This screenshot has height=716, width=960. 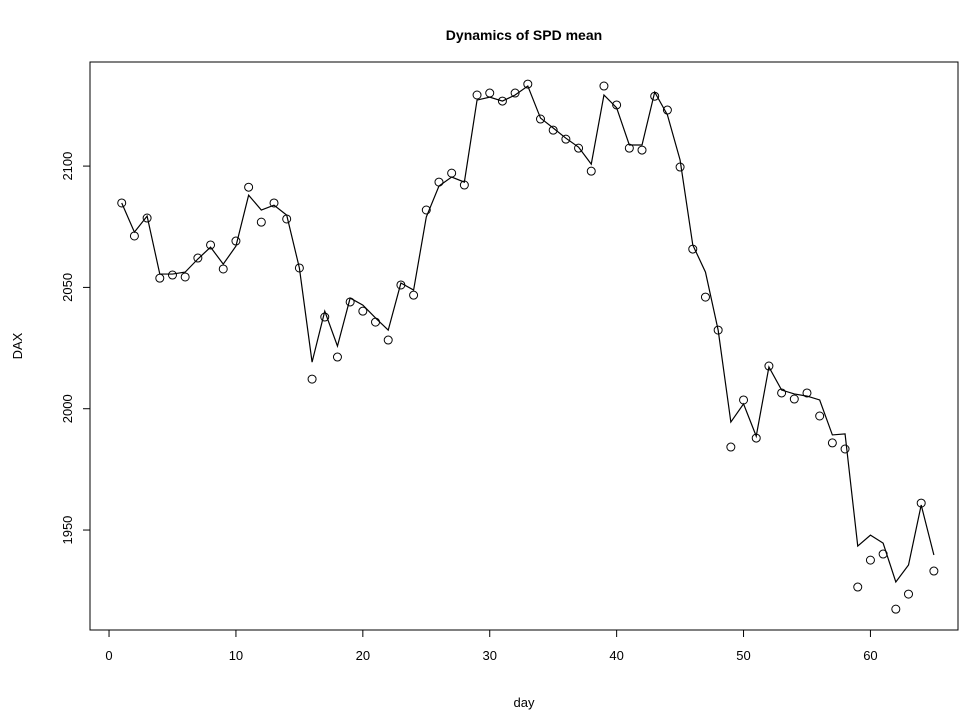 I want to click on y-tick-label: 1950, so click(x=67, y=530).